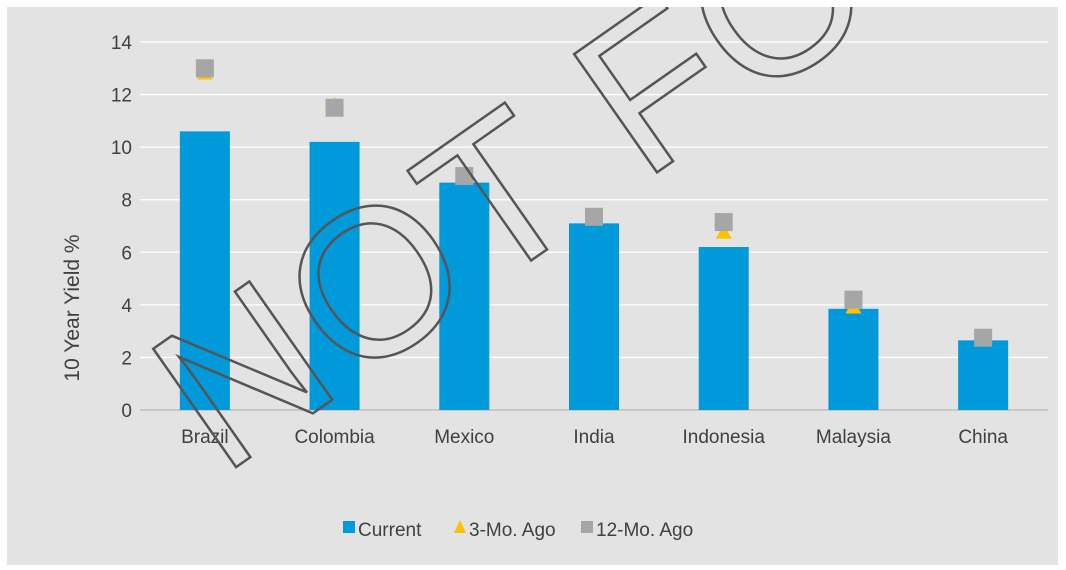 Image resolution: width=1066 pixels, height=570 pixels. Describe the element at coordinates (122, 43) in the screenshot. I see `y-tick-label: 14` at that location.